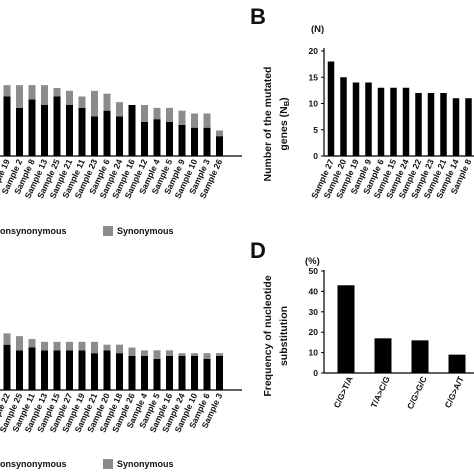 This screenshot has width=474, height=474. Describe the element at coordinates (268, 336) in the screenshot. I see `panel-d-ylabel-line1: Frequency of nucleotide` at that location.